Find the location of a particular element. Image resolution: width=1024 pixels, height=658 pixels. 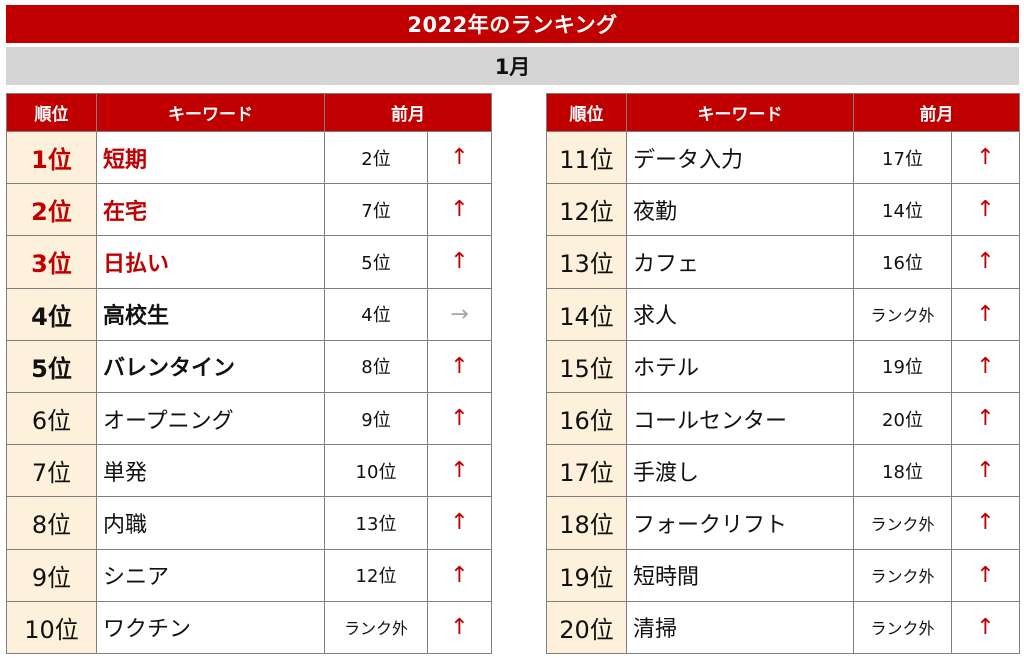

rank-cell: 1位 is located at coordinates (51, 157).